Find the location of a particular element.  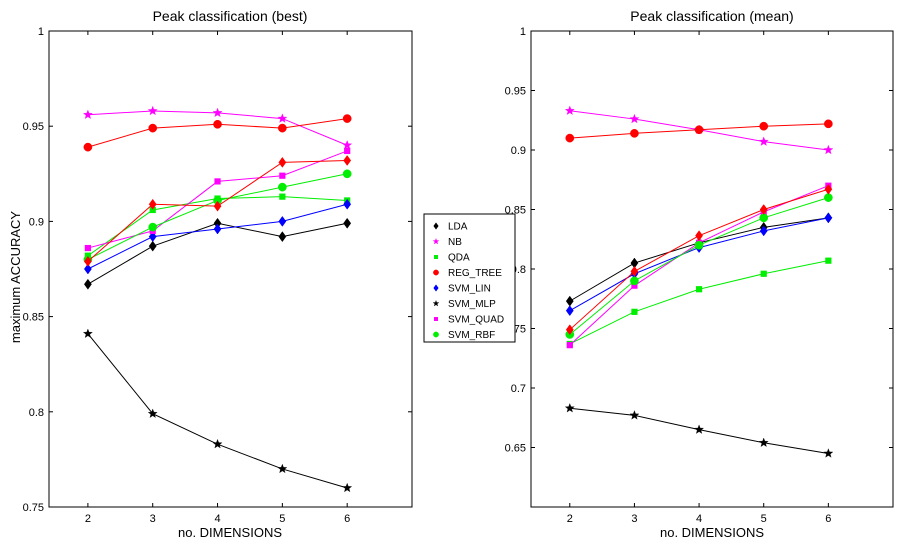

y-tick-label: 0.7 is located at coordinates (518, 389).